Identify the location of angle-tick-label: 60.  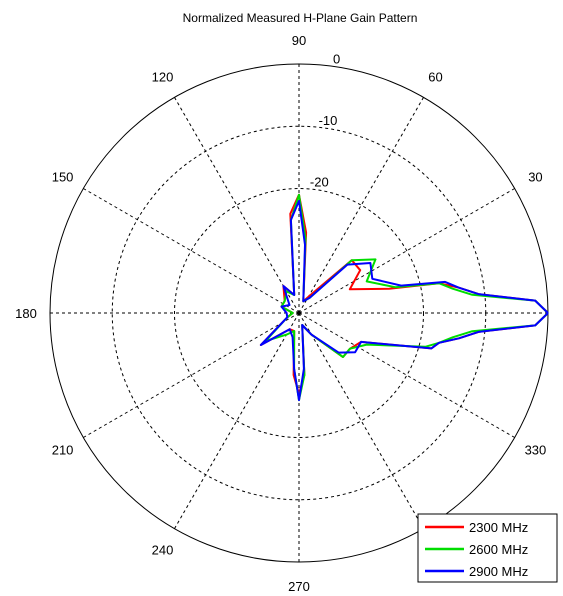
(435, 77).